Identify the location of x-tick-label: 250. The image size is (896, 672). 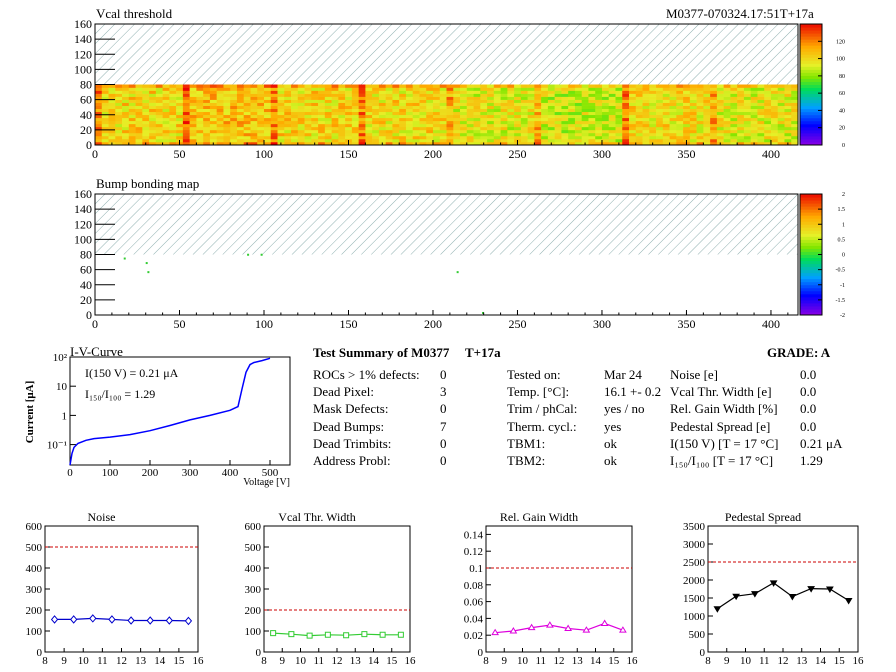
(517, 154).